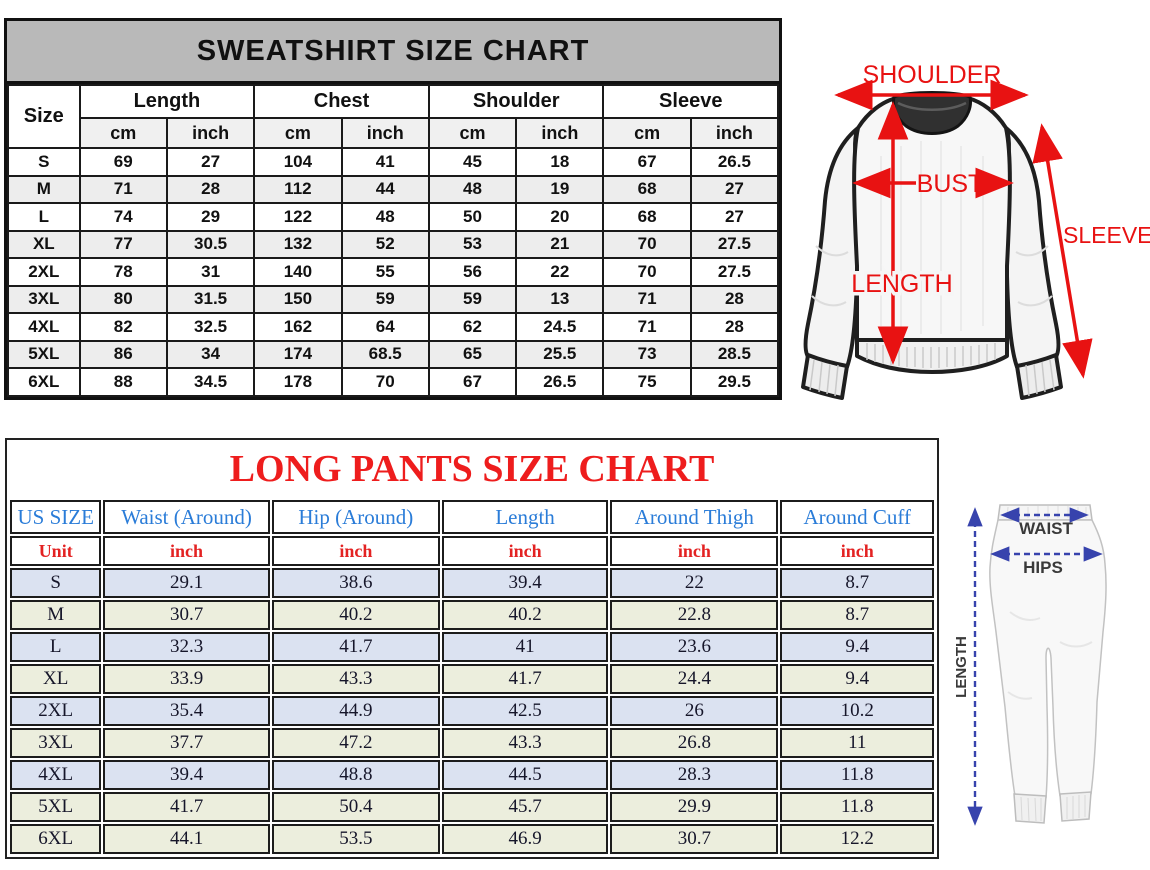 The height and width of the screenshot is (870, 1150). I want to click on hip-header: Hip (Around), so click(355, 517).